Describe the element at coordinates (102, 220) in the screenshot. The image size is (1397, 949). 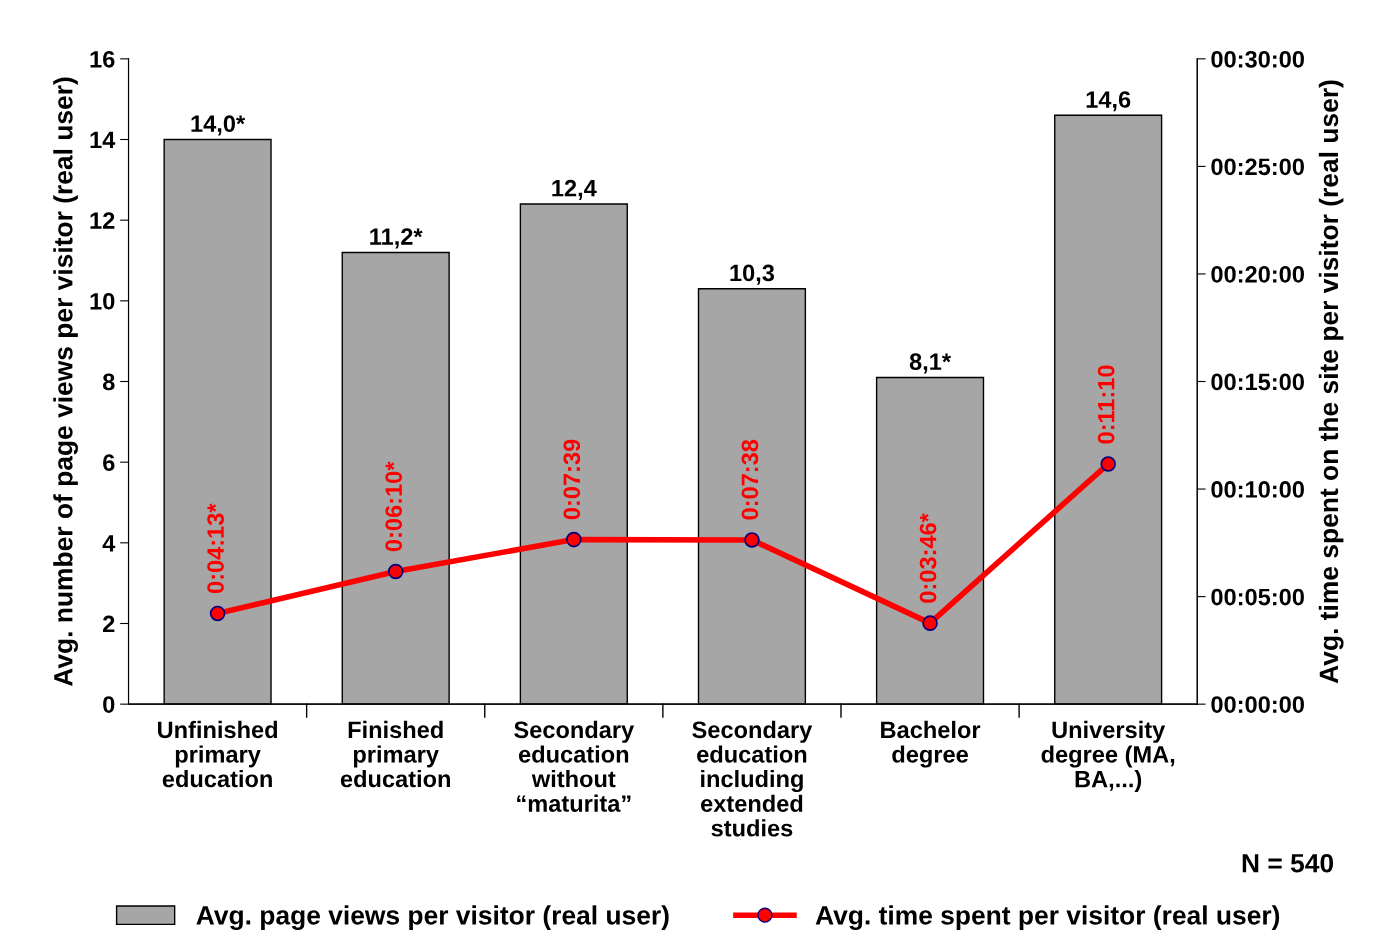
I see `y-tick-label: 12` at that location.